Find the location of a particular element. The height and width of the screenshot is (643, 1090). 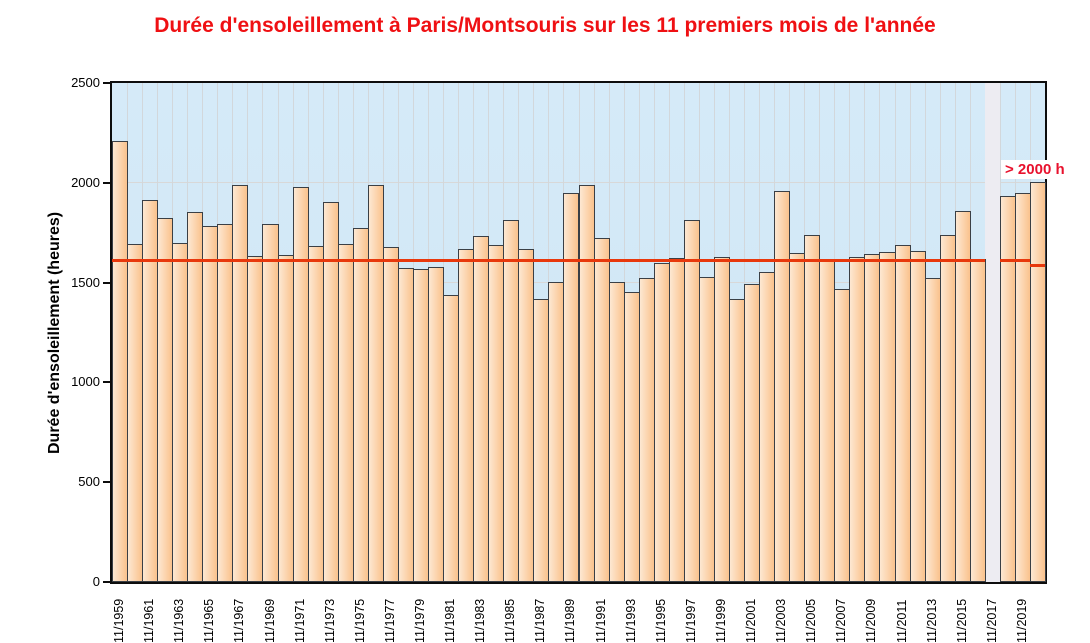

x-tick-label-1995: 11/1995 is located at coordinates (660, 620).